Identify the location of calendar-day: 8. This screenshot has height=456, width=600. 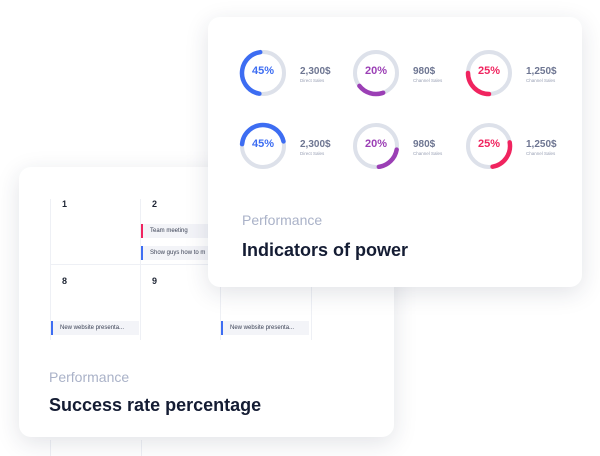
(65, 281).